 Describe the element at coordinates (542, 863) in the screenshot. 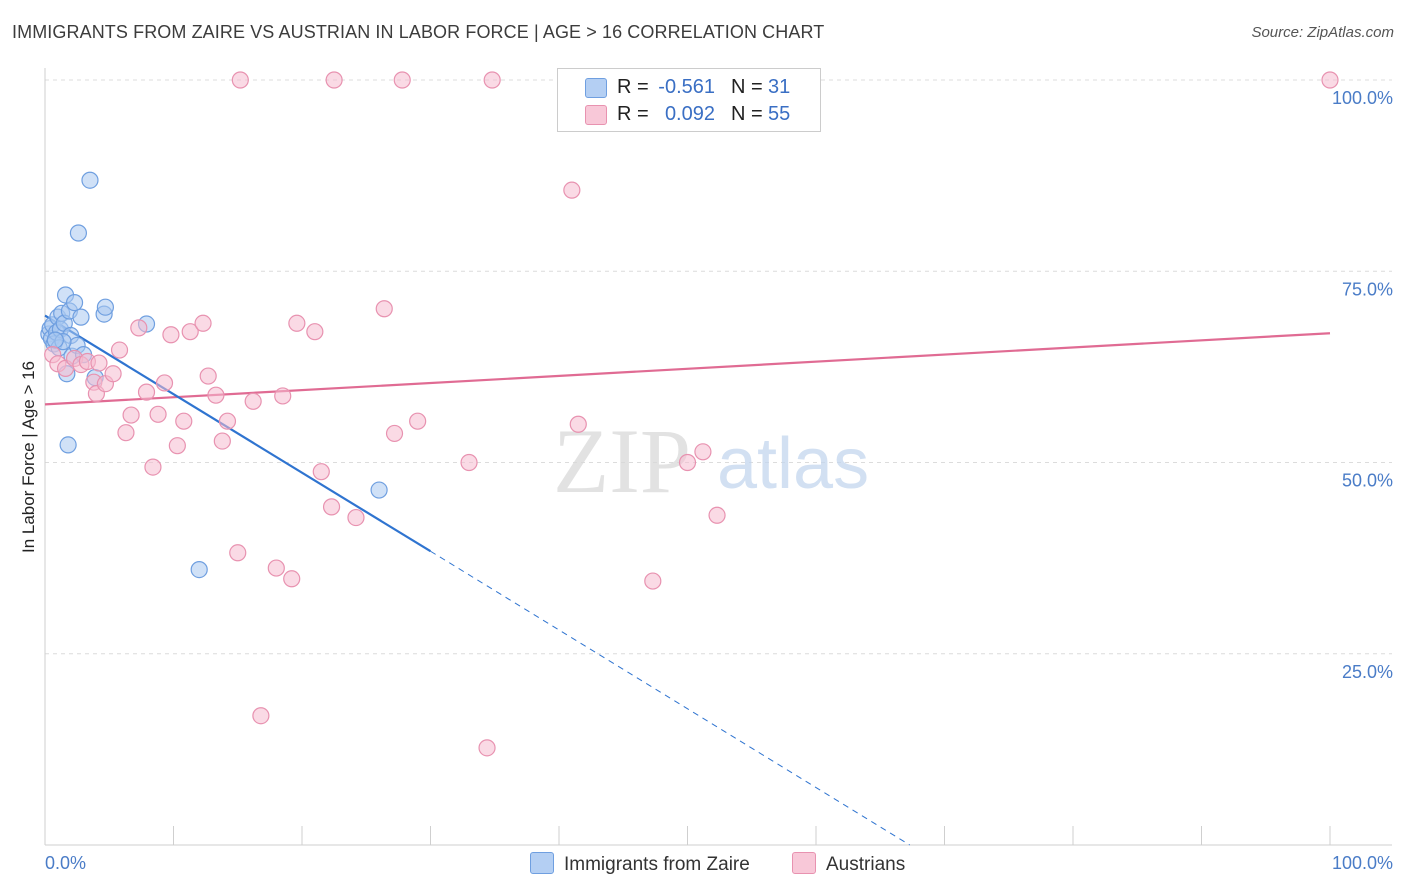

I see `bottom-legend-swatch-zaire` at that location.